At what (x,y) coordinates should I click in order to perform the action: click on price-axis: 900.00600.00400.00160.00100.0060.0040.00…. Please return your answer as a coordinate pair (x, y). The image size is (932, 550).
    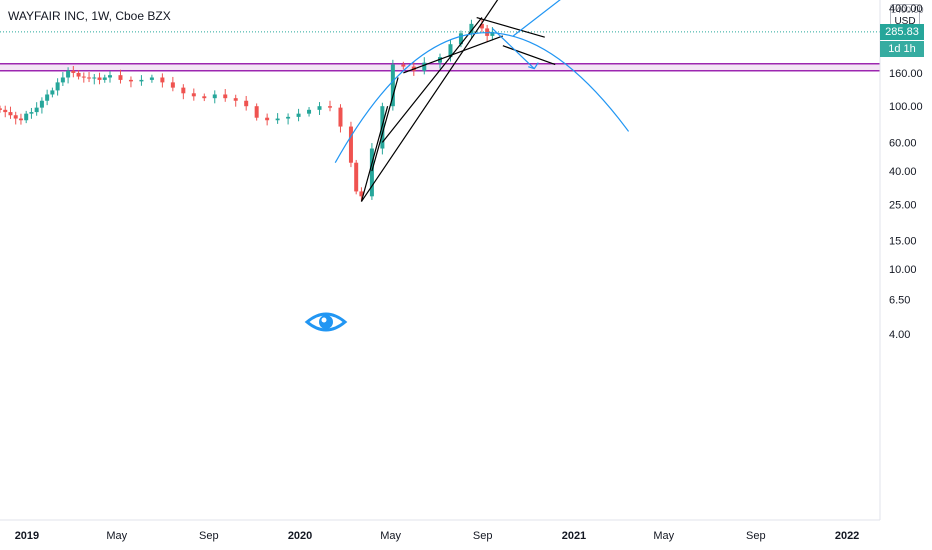
    Looking at the image, I should click on (906, 170).